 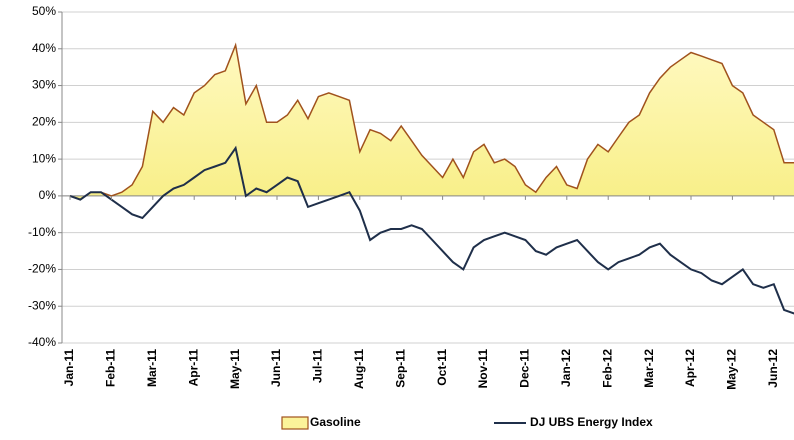 I want to click on y-tick-label: -40%, so click(x=42, y=342).